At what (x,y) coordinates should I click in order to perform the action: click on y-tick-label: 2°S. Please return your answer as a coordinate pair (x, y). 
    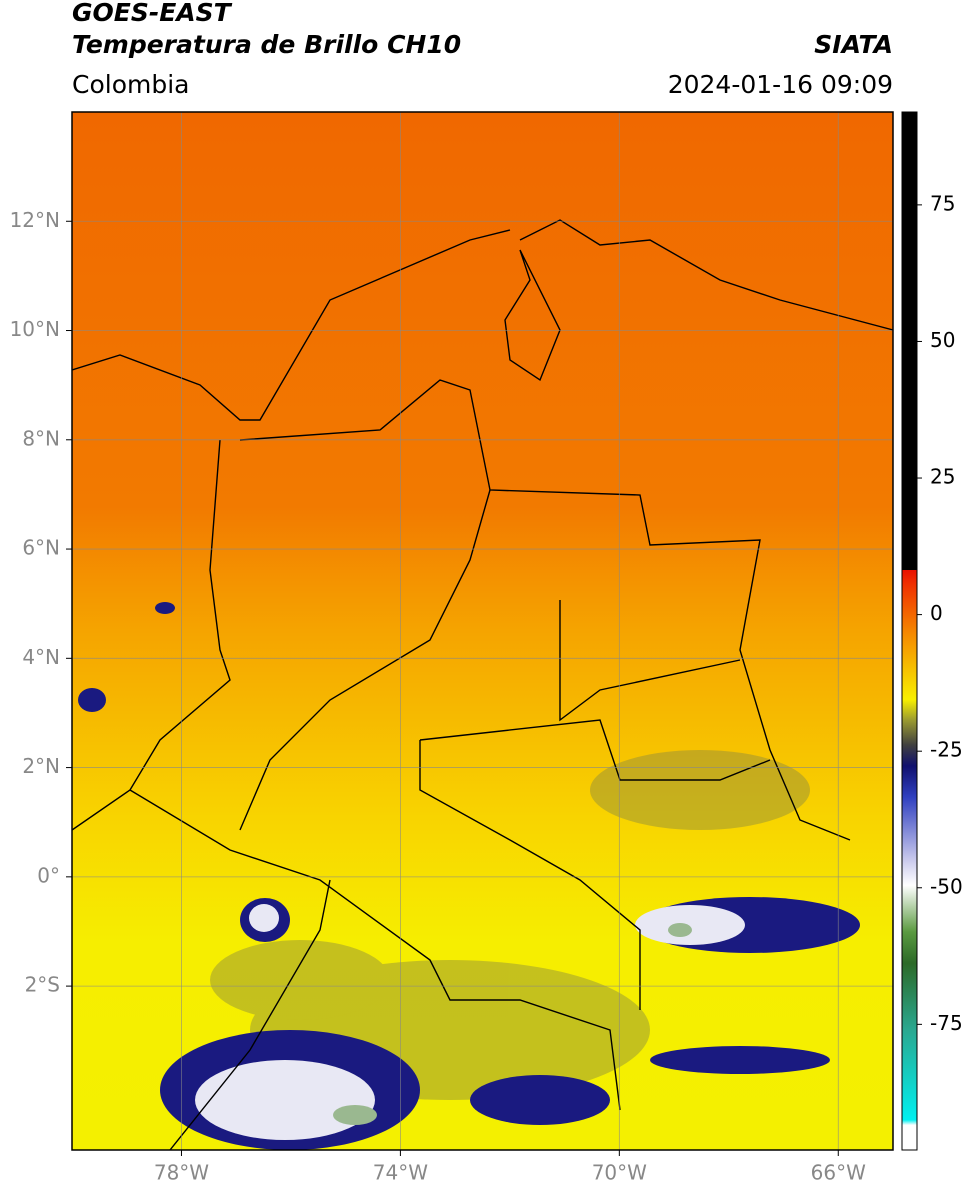
    Looking at the image, I should click on (42, 985).